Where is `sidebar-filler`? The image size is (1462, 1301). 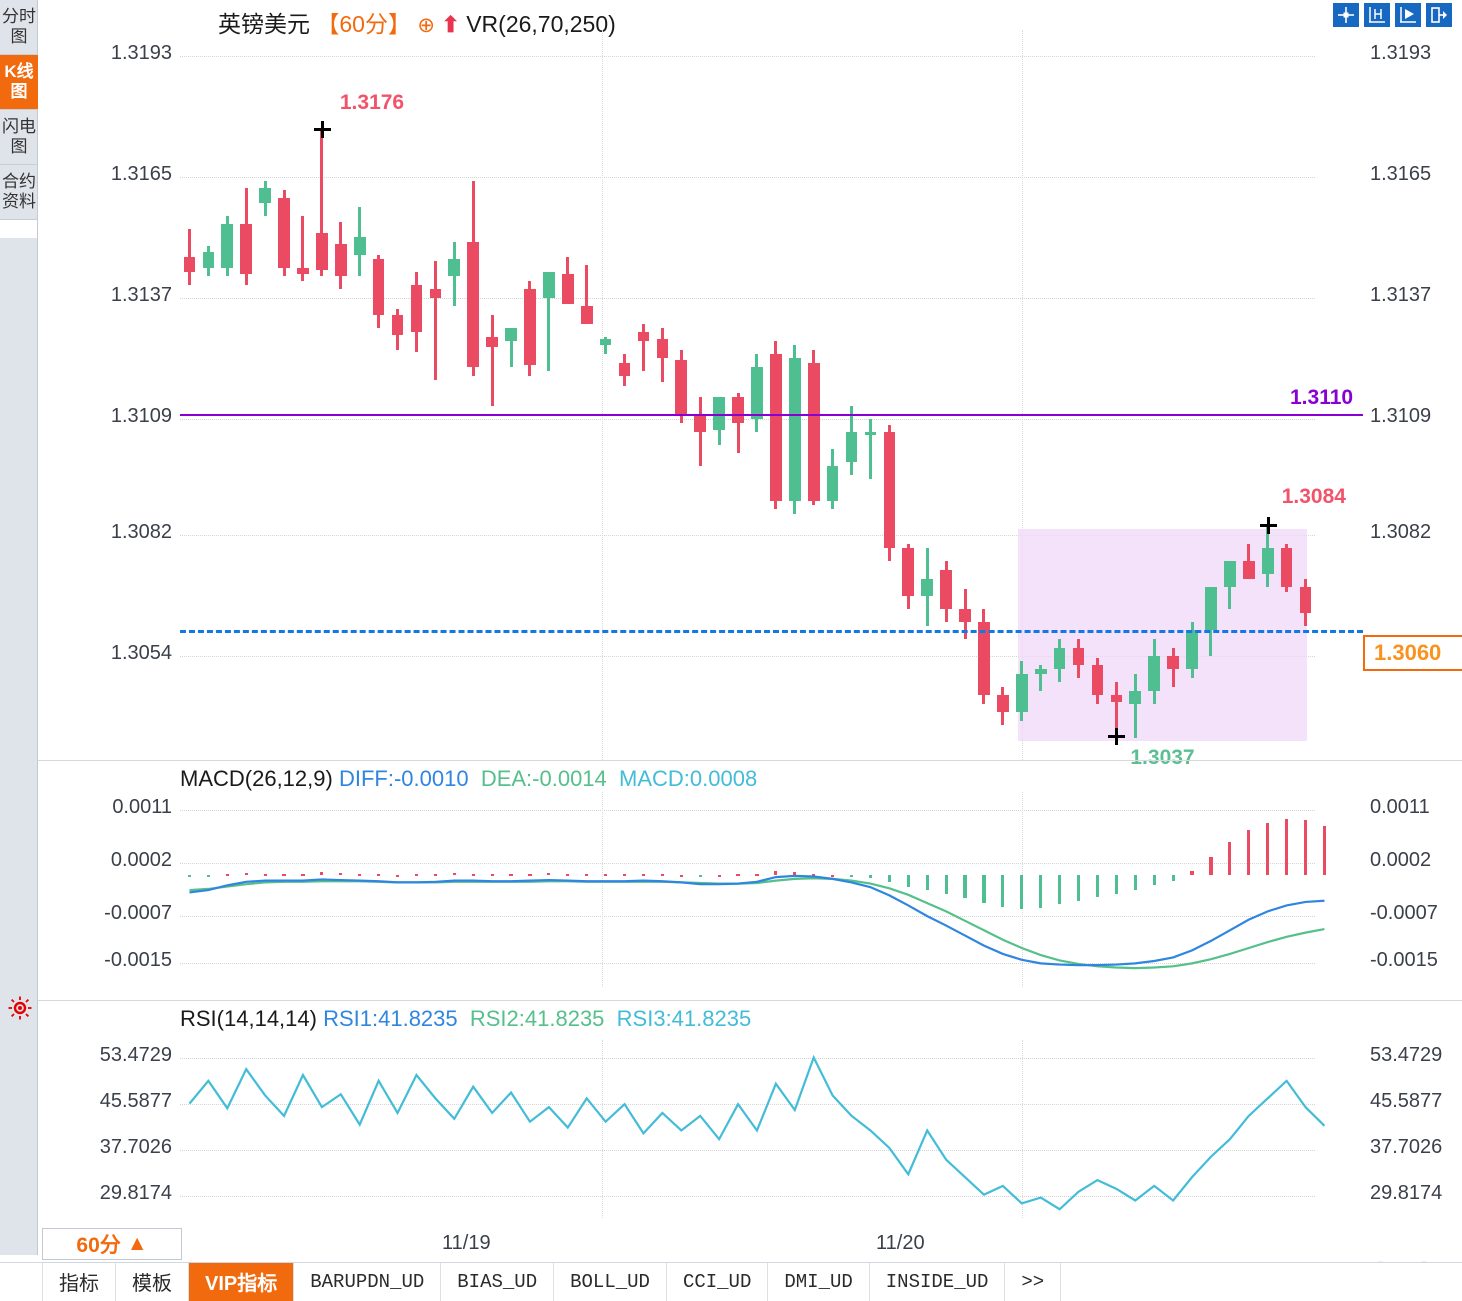
sidebar-filler is located at coordinates (18, 229).